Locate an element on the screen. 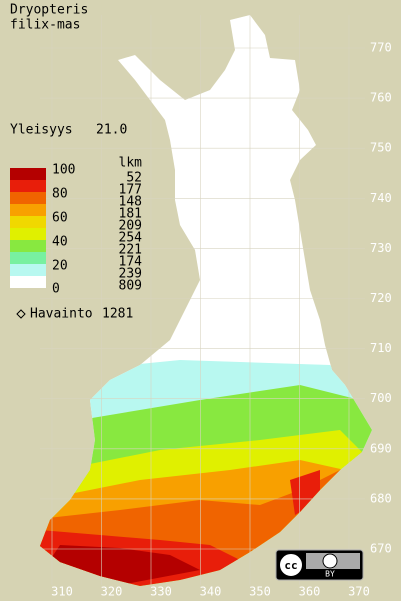 This screenshot has height=601, width=401. license-label: BY is located at coordinates (330, 574).